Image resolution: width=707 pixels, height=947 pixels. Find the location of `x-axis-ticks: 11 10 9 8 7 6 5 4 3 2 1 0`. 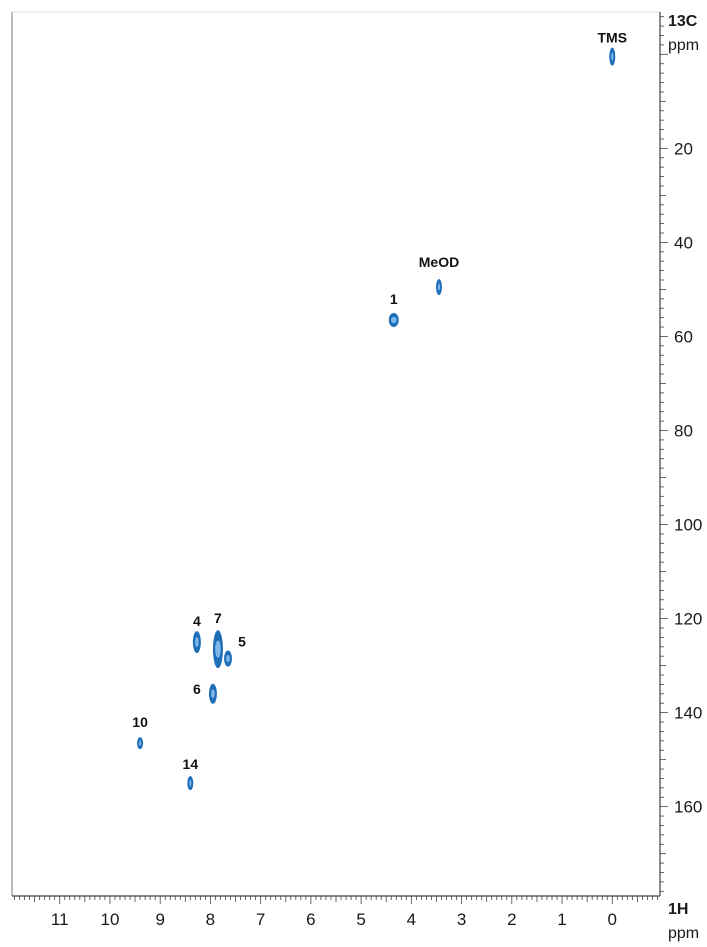

x-axis-ticks: 11 10 9 8 7 6 5 4 3 2 1 0 is located at coordinates (336, 912).